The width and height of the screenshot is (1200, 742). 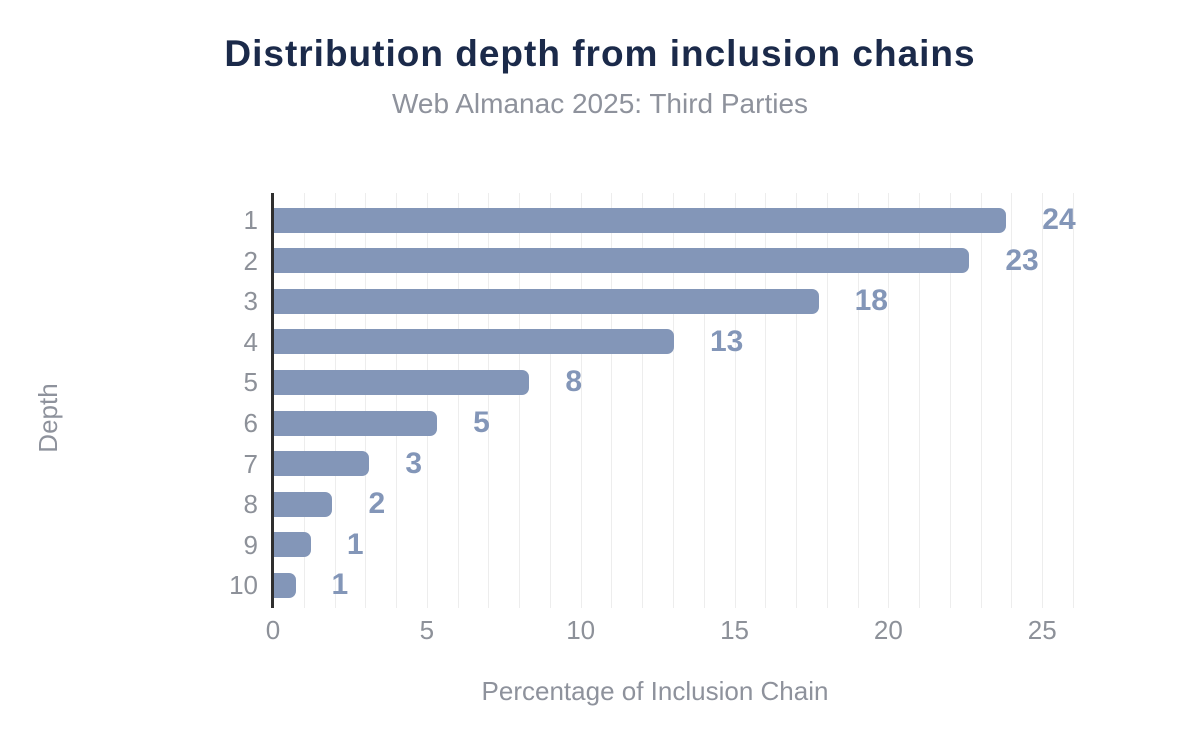 What do you see at coordinates (1022, 260) in the screenshot?
I see `bar-value-label: 23` at bounding box center [1022, 260].